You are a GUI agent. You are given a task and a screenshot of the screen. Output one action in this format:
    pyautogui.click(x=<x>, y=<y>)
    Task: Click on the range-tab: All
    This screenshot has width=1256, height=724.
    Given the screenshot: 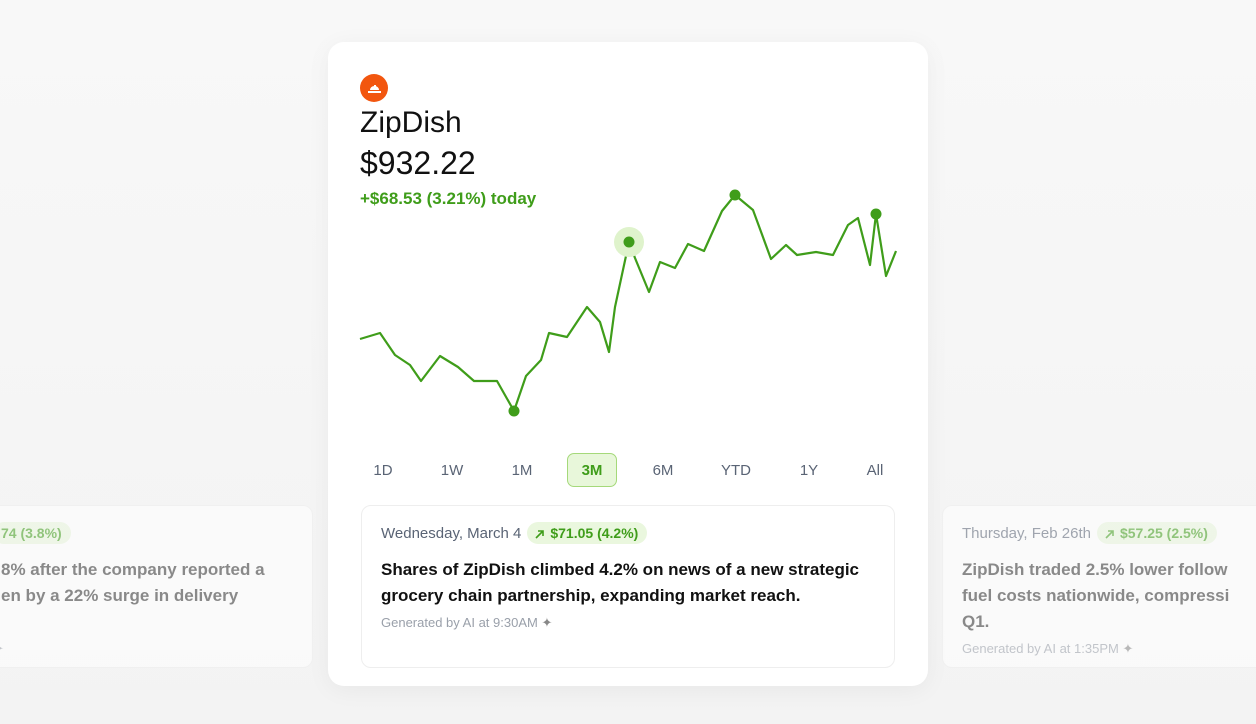 What is the action you would take?
    pyautogui.click(x=875, y=470)
    